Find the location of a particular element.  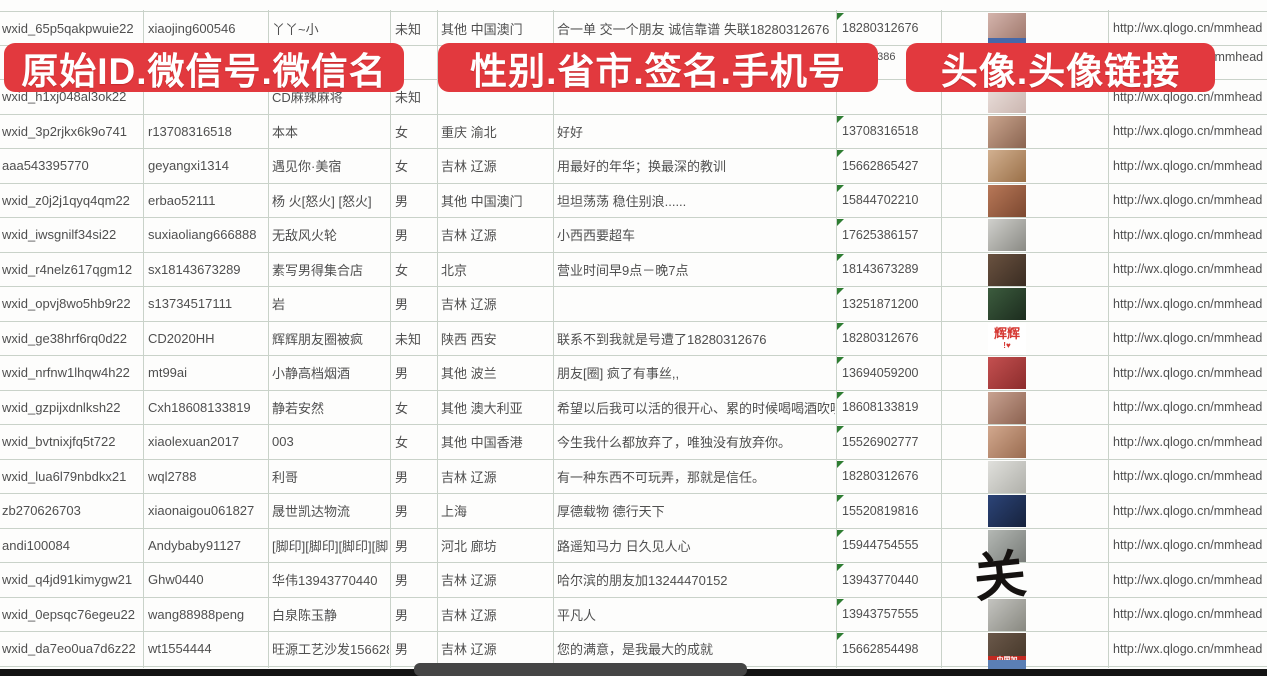

cell-signature: 路遥知马力 日久见人心 is located at coordinates (624, 546).